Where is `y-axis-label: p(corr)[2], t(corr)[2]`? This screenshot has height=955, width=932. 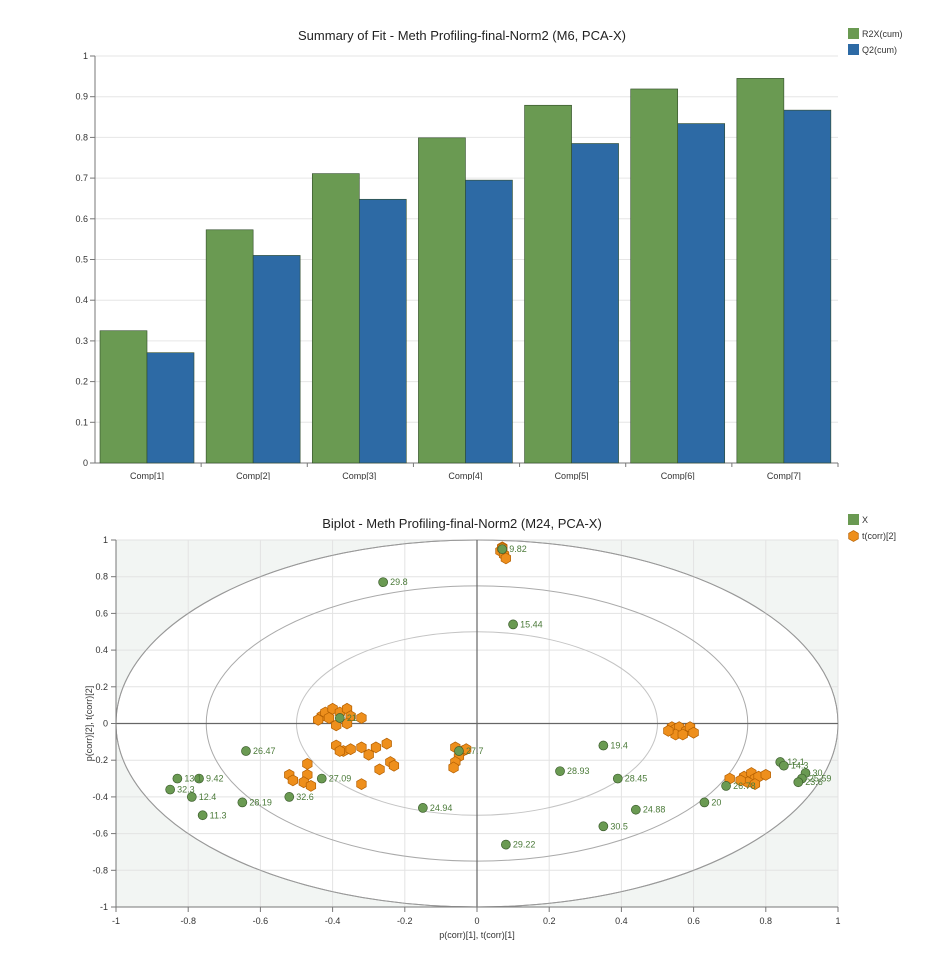 y-axis-label: p(corr)[2], t(corr)[2] is located at coordinates (89, 724).